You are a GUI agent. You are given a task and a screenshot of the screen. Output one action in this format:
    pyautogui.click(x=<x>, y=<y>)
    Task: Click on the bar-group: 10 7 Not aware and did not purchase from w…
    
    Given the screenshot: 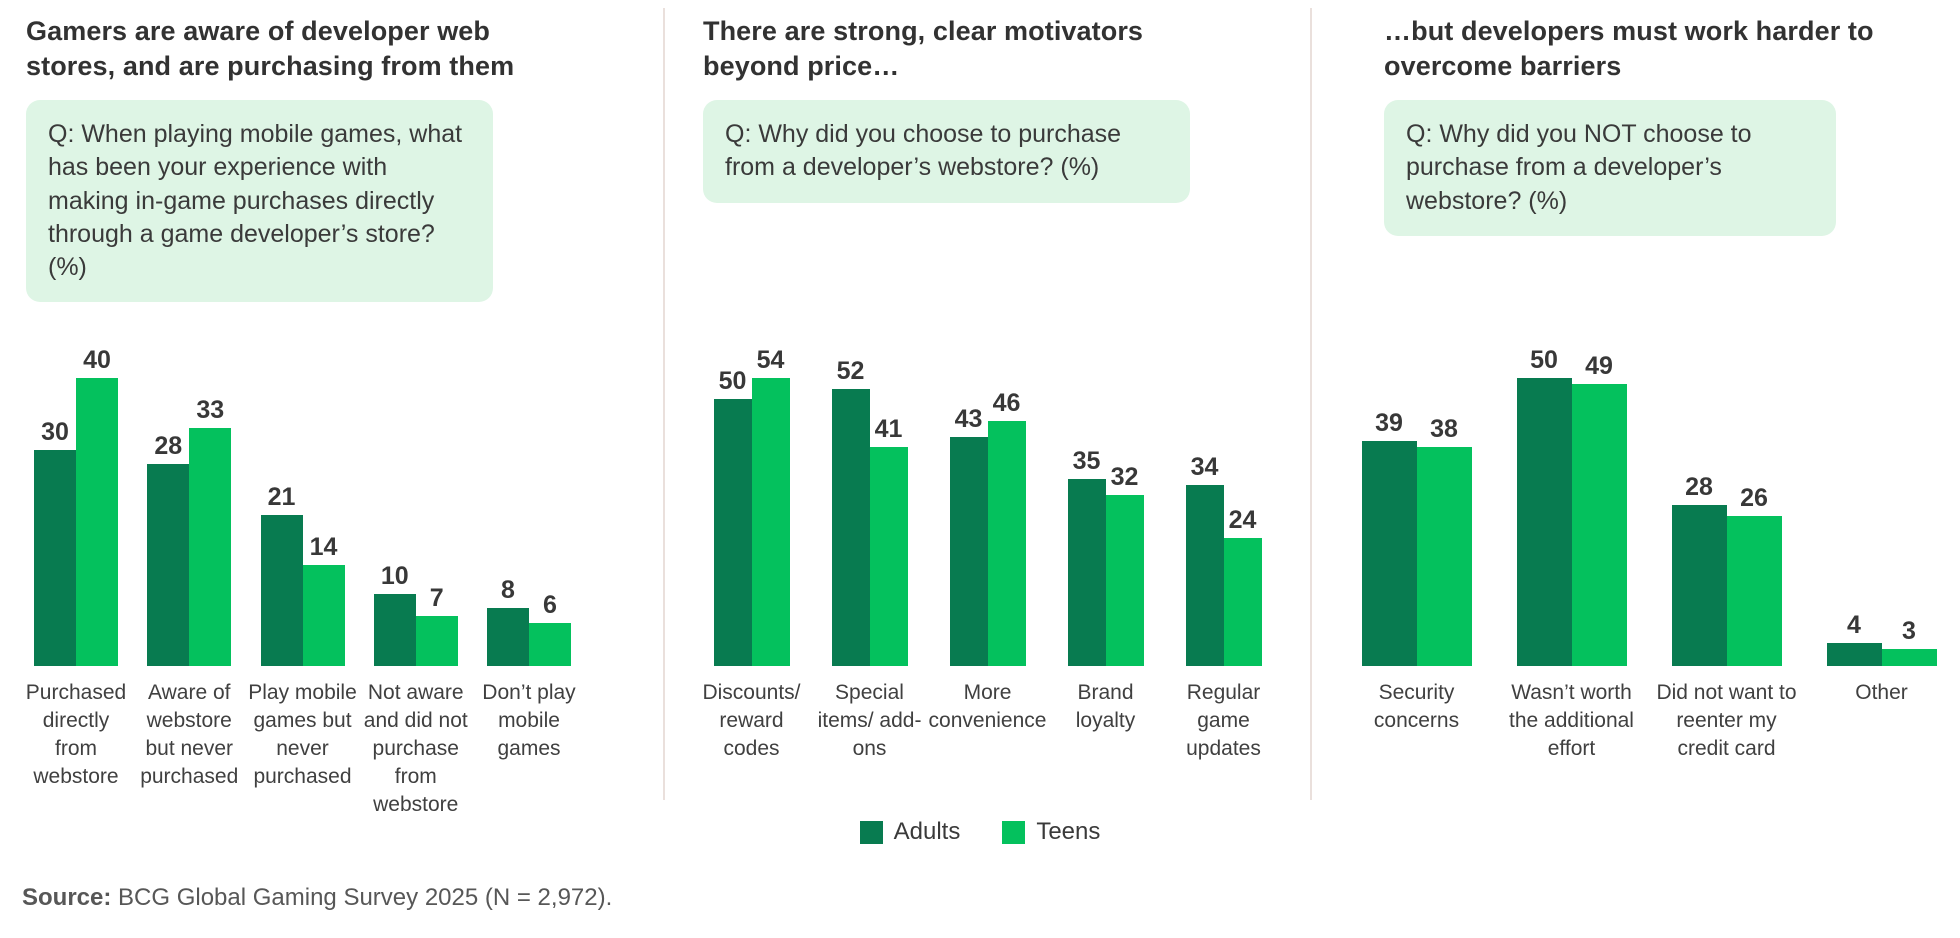 What is the action you would take?
    pyautogui.click(x=416, y=577)
    